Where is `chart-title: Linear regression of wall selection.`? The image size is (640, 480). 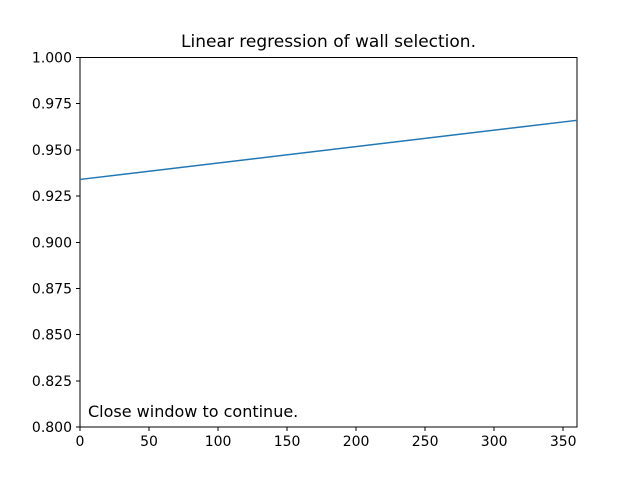
chart-title: Linear regression of wall selection. is located at coordinates (328, 42).